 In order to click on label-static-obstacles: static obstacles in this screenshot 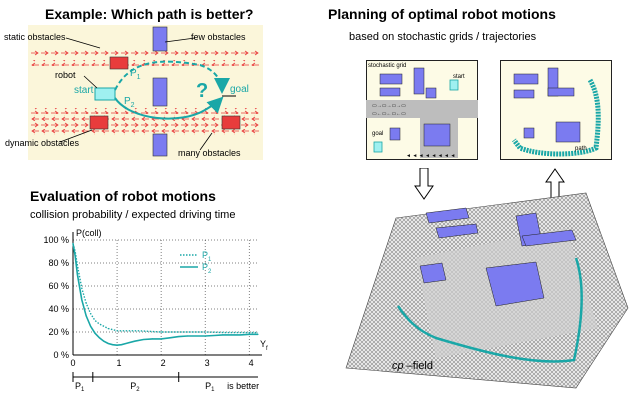, I will do `click(35, 37)`.